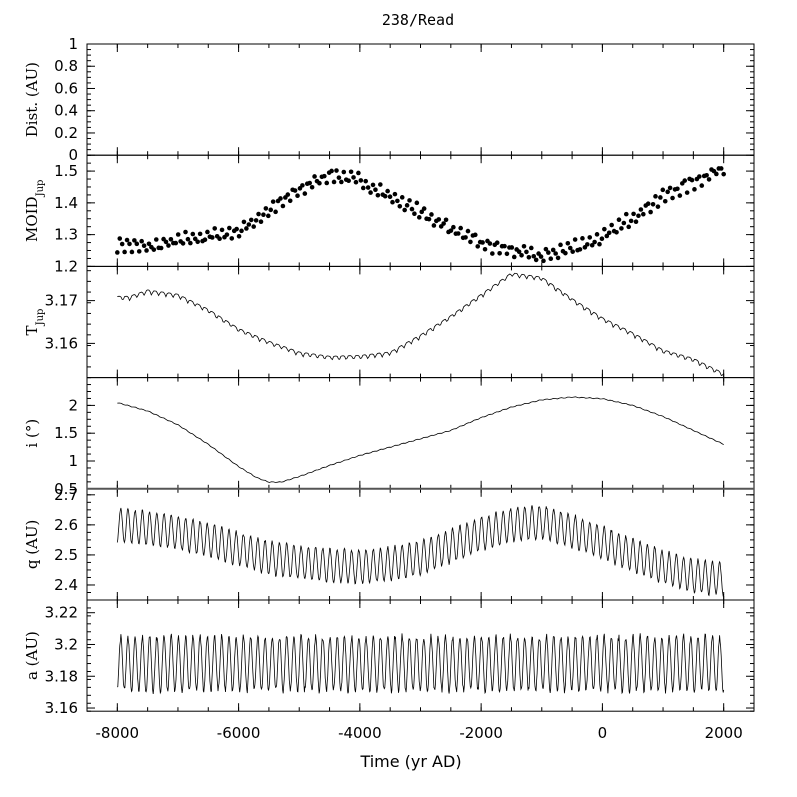 Image resolution: width=797 pixels, height=797 pixels. I want to click on y-axis-label-sub: Jup, so click(40, 318).